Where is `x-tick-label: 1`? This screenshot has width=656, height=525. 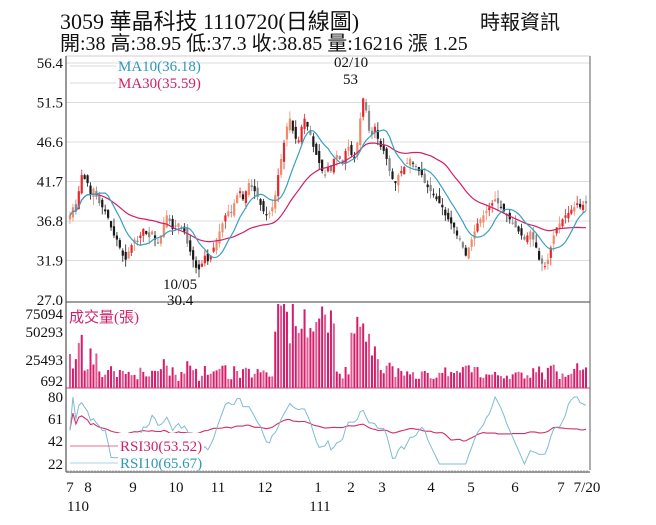
x-tick-label: 1 is located at coordinates (318, 488).